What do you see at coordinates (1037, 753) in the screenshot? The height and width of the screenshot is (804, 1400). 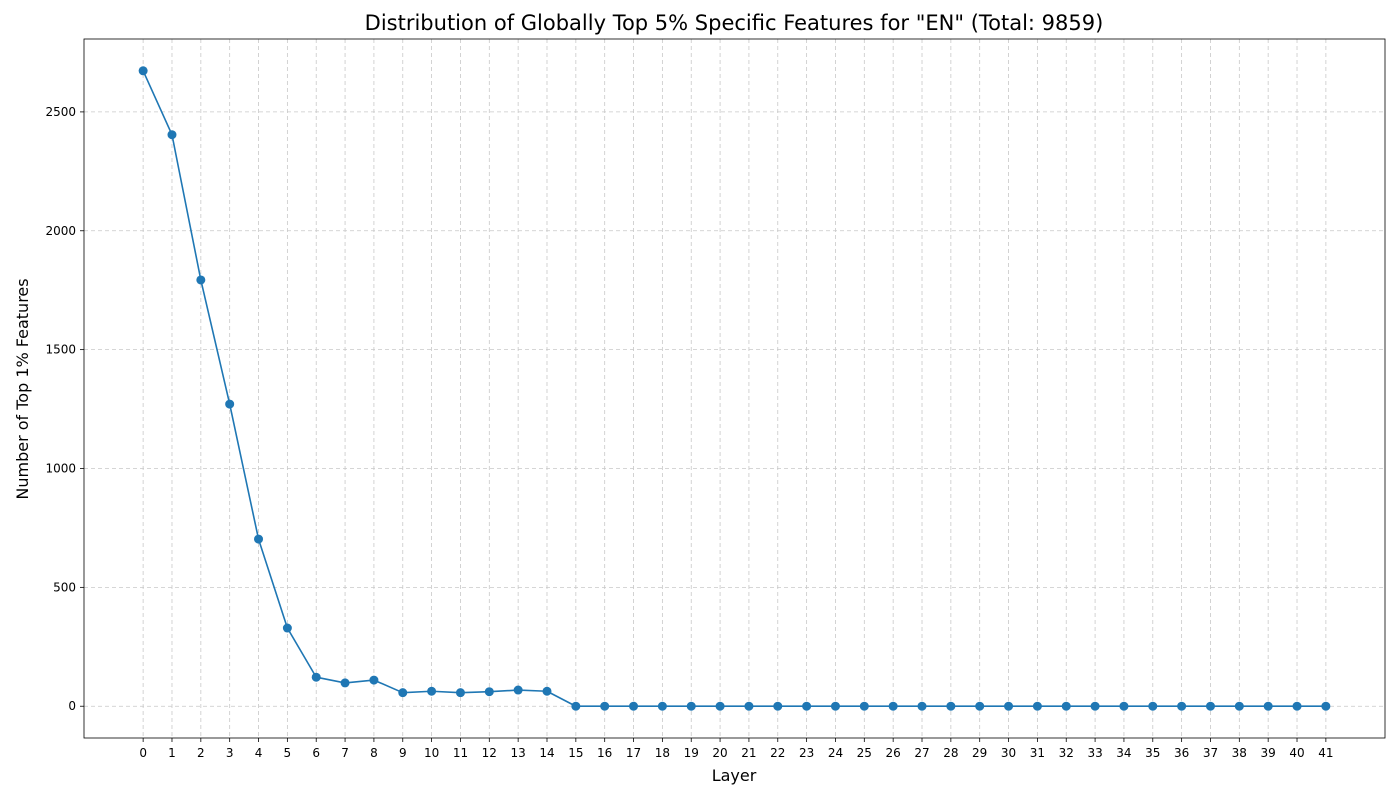 I see `x-tick-label: 31` at bounding box center [1037, 753].